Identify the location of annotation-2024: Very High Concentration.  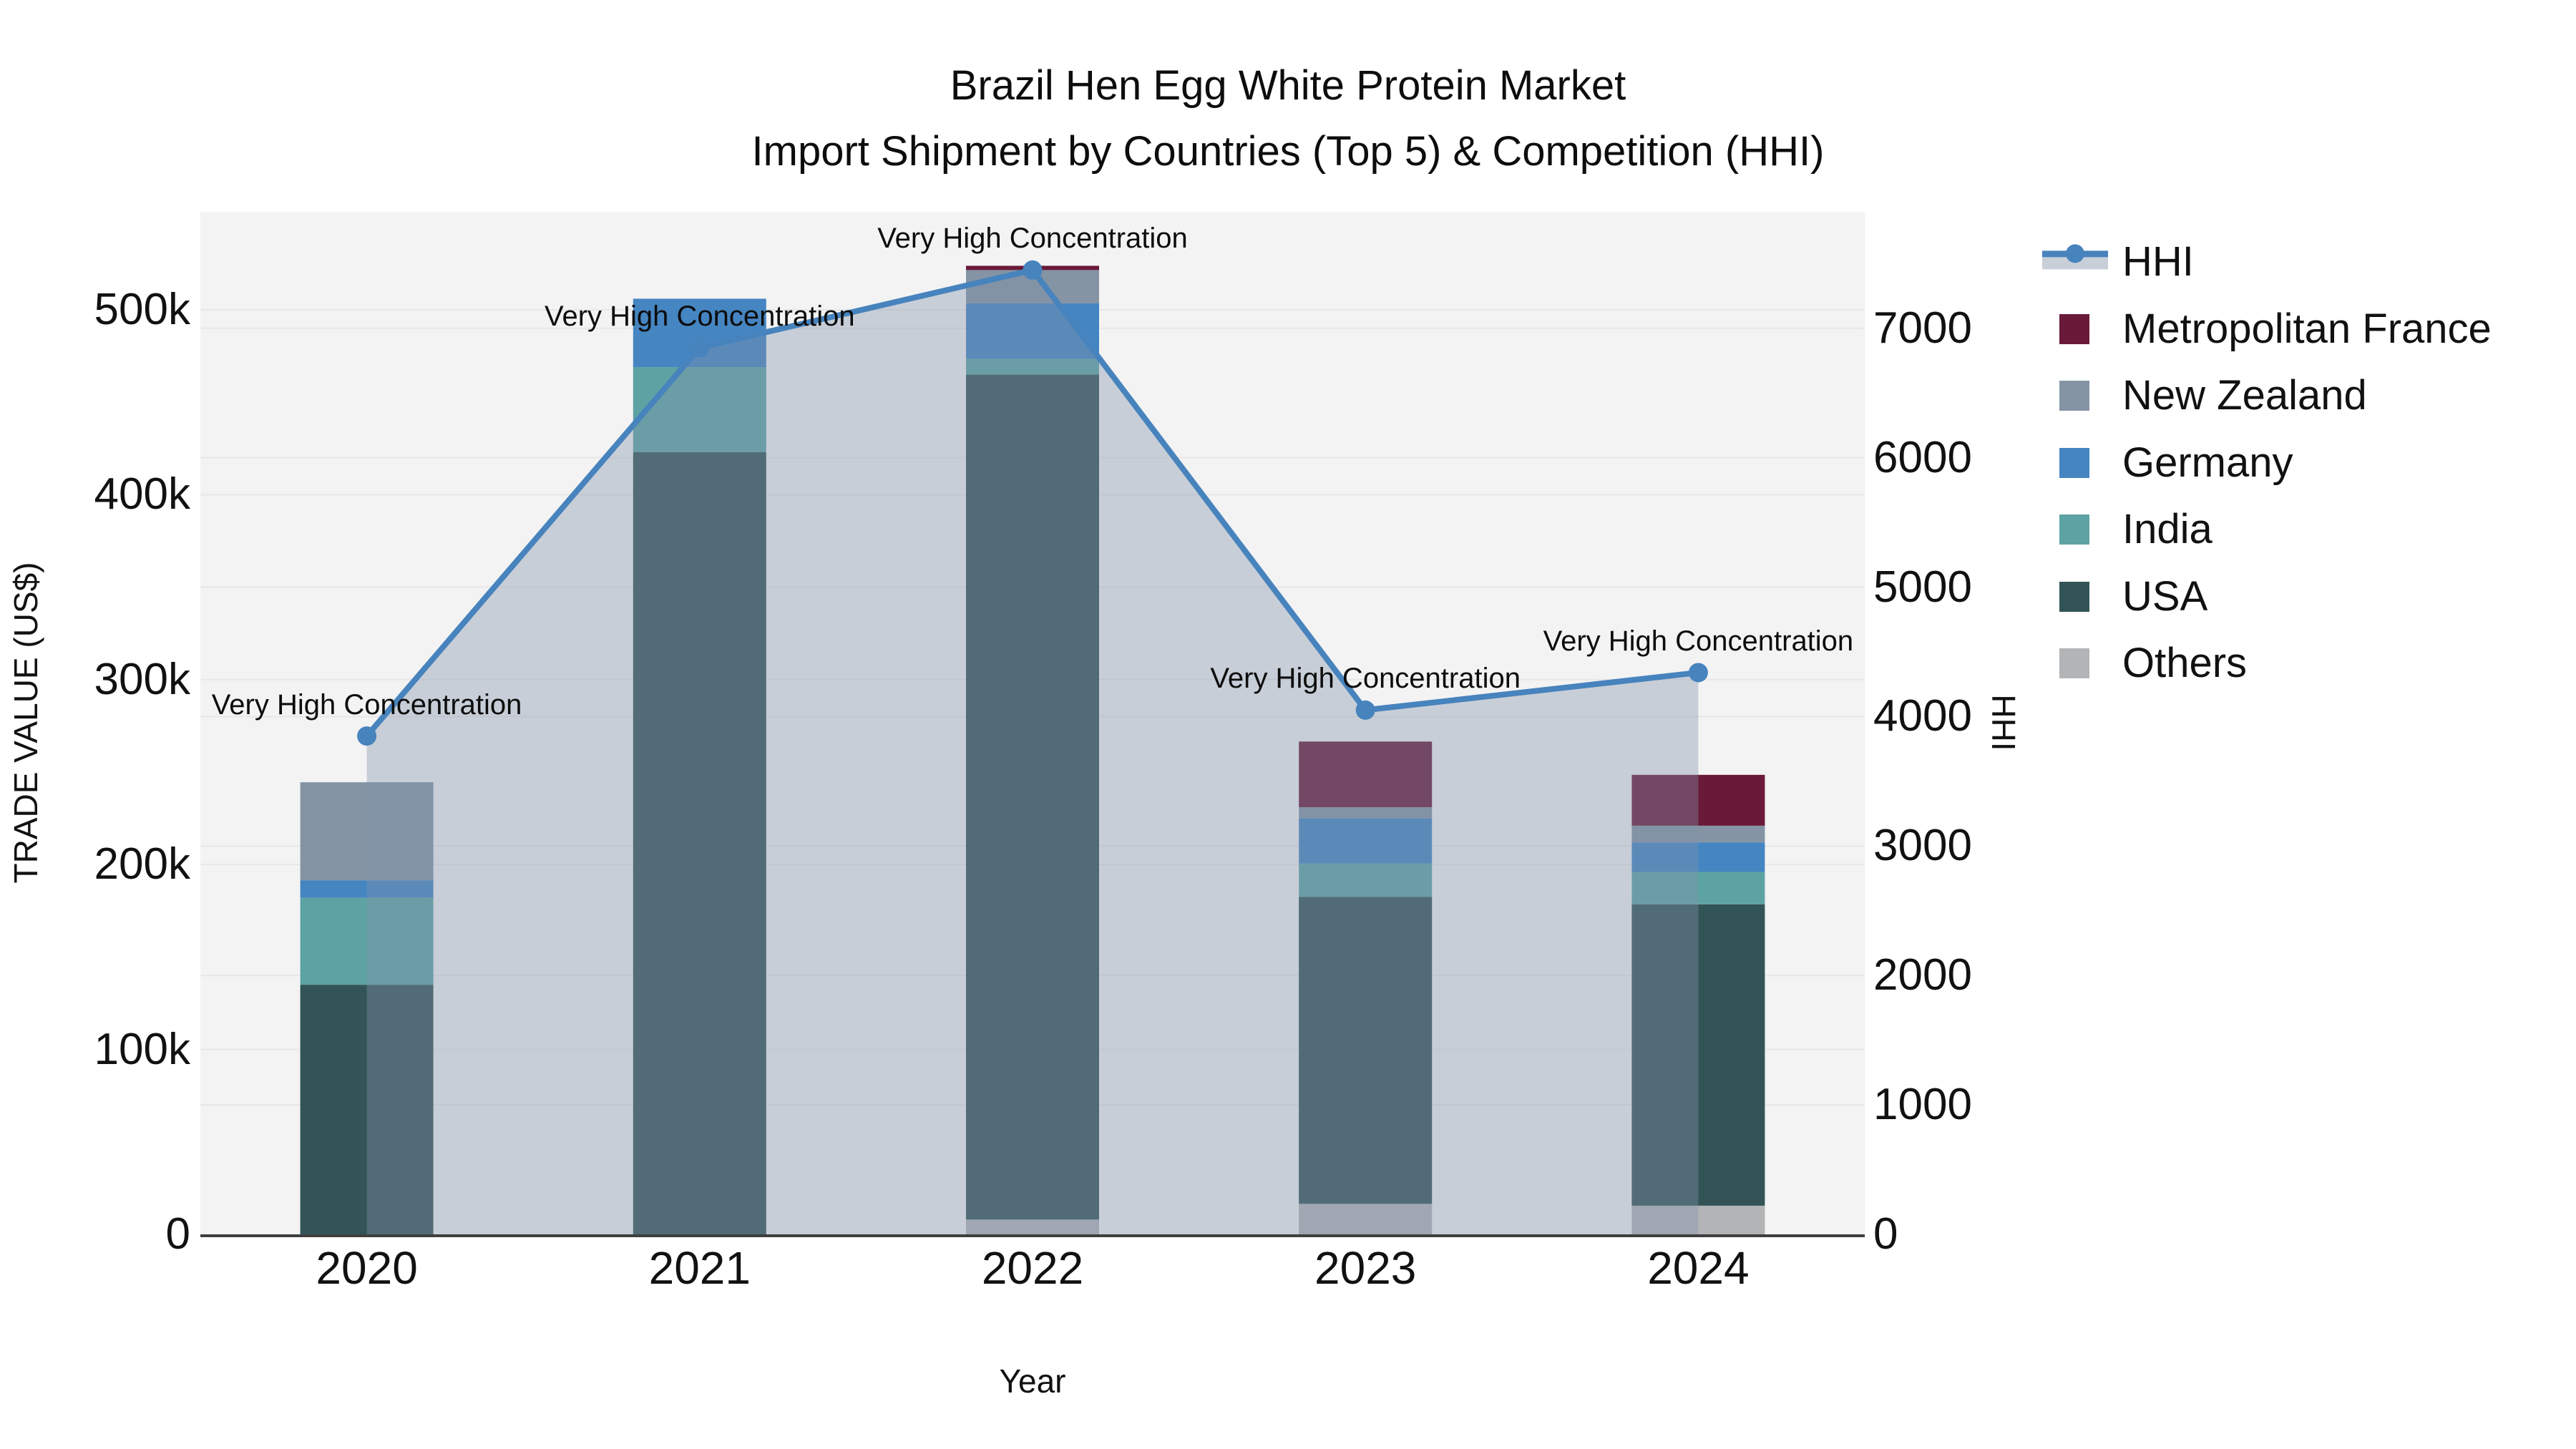
(1698, 641).